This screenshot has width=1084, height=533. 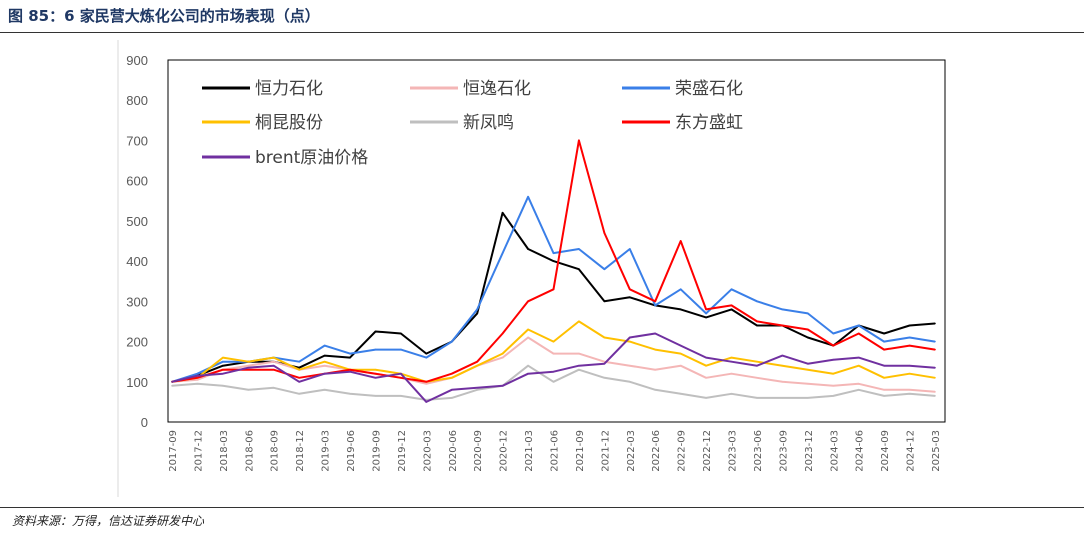 What do you see at coordinates (137, 382) in the screenshot?
I see `y-tick-label: 100` at bounding box center [137, 382].